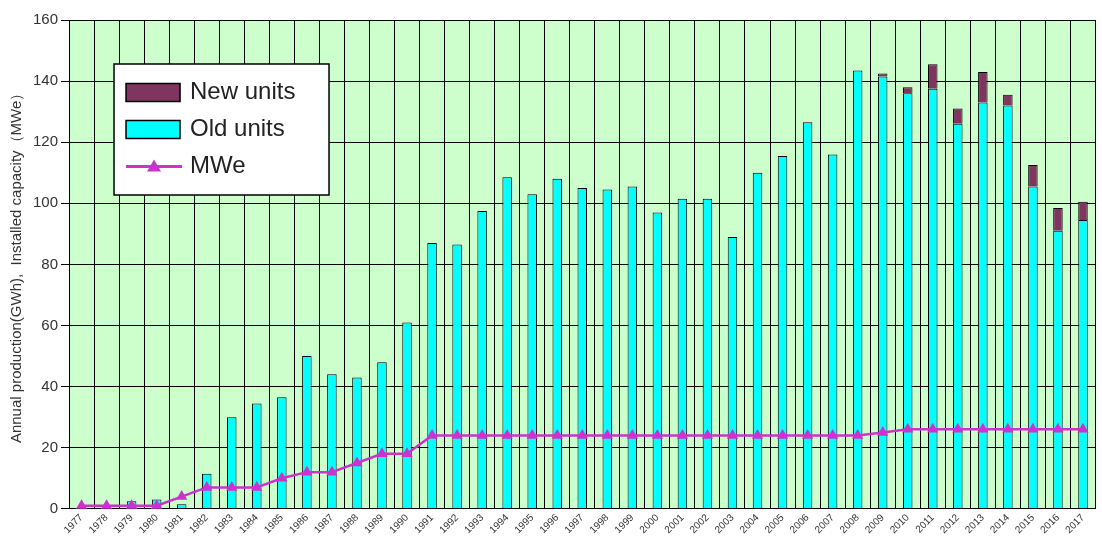 The width and height of the screenshot is (1102, 543). What do you see at coordinates (16, 264) in the screenshot?
I see `y-axis-title: Annual production(GWh), Installed capacity（MWe）` at bounding box center [16, 264].